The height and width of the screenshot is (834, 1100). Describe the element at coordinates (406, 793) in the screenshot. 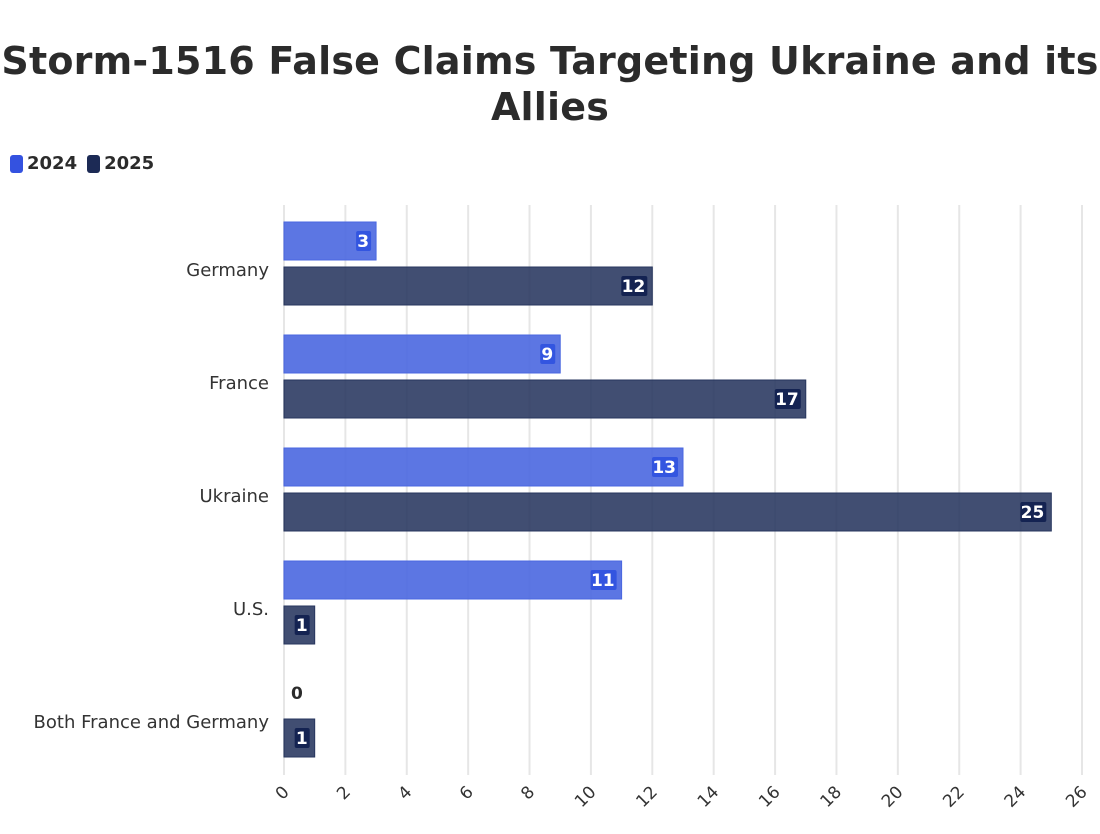

I see `x-tick-label: 4` at that location.